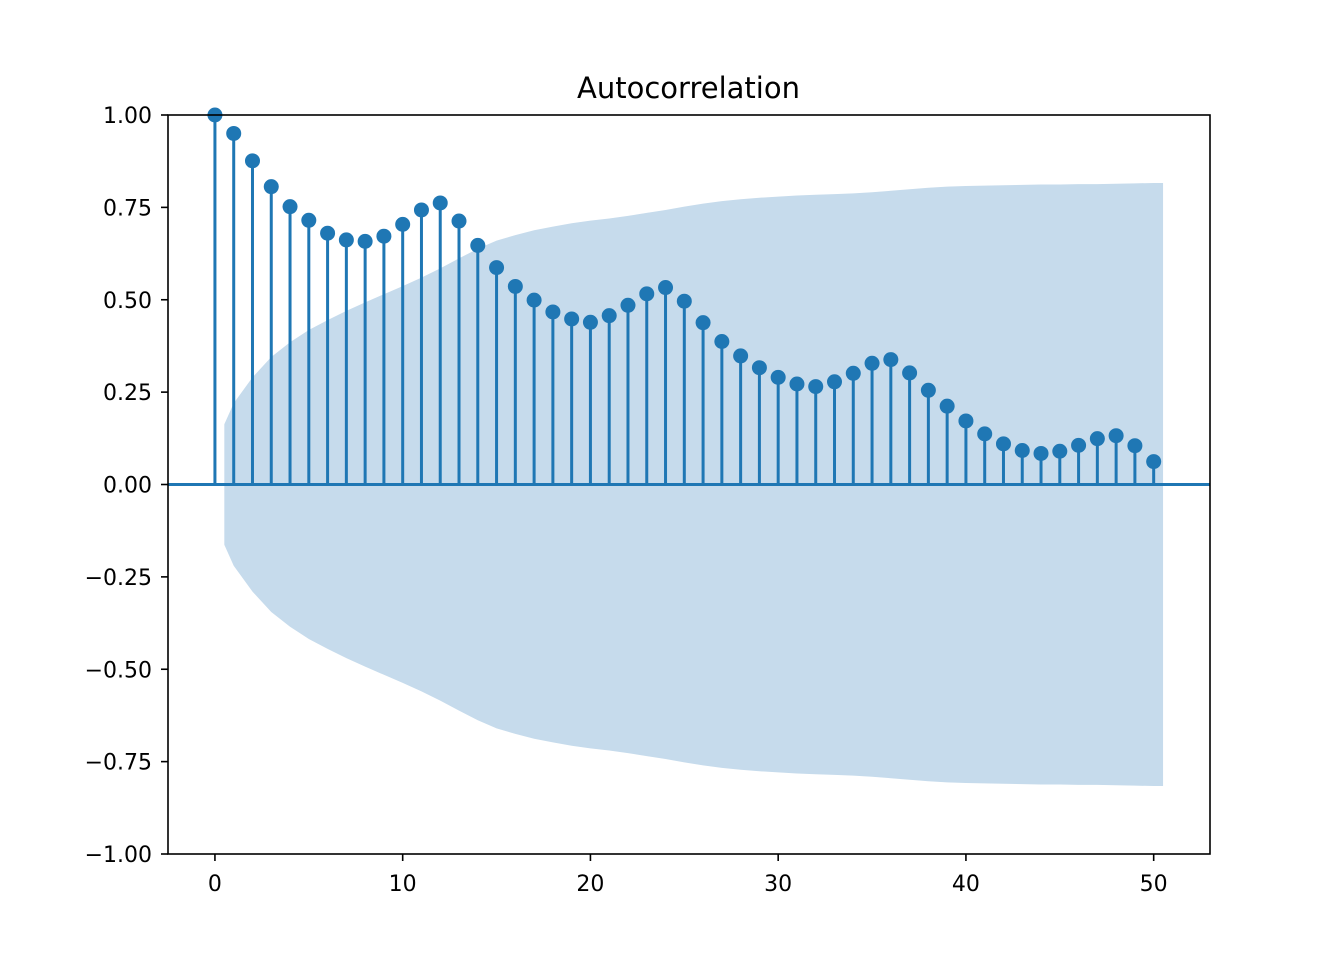  What do you see at coordinates (966, 884) in the screenshot?
I see `x-tick-label: 40` at bounding box center [966, 884].